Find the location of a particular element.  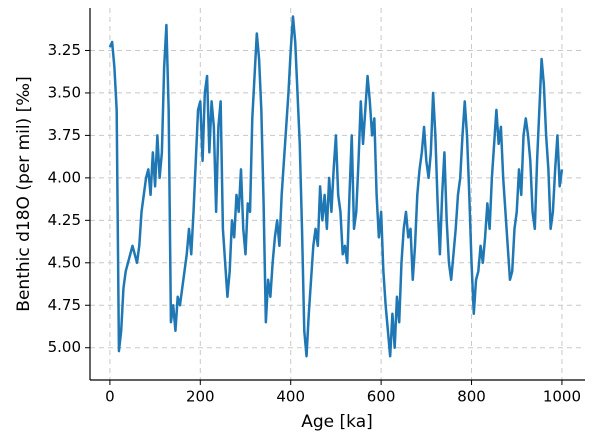

x-axis-label: Age [ka] is located at coordinates (337, 422).